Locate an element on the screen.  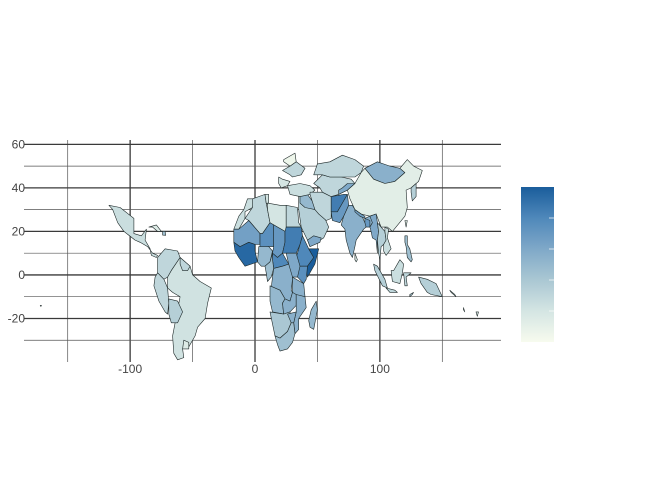
region-haiti: Haiti is located at coordinates (164, 233).